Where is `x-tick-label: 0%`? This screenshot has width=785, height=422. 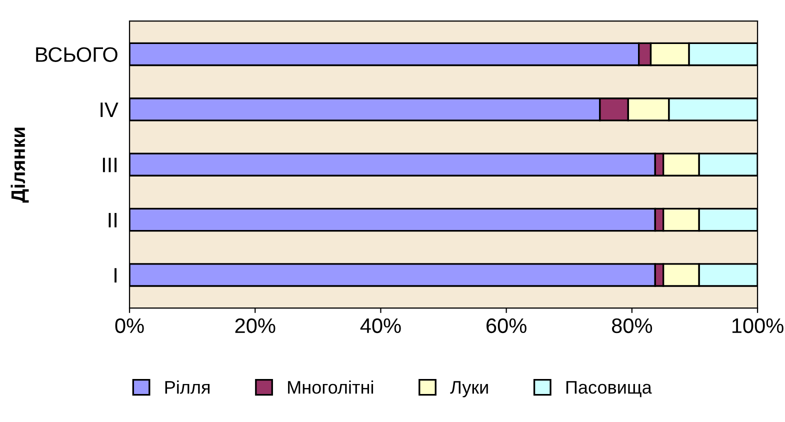 x-tick-label: 0% is located at coordinates (129, 326).